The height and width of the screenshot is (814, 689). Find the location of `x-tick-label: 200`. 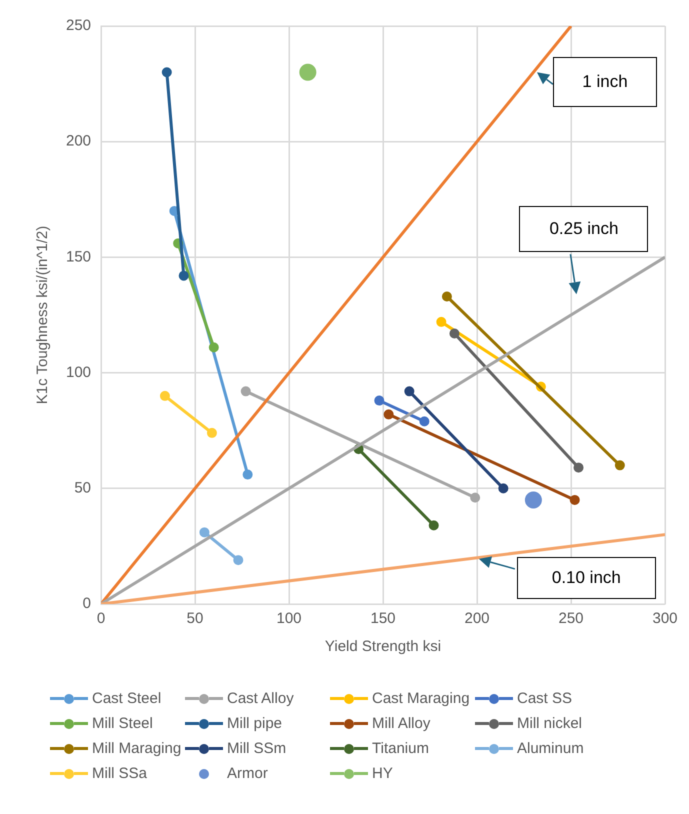

x-tick-label: 200 is located at coordinates (477, 619).